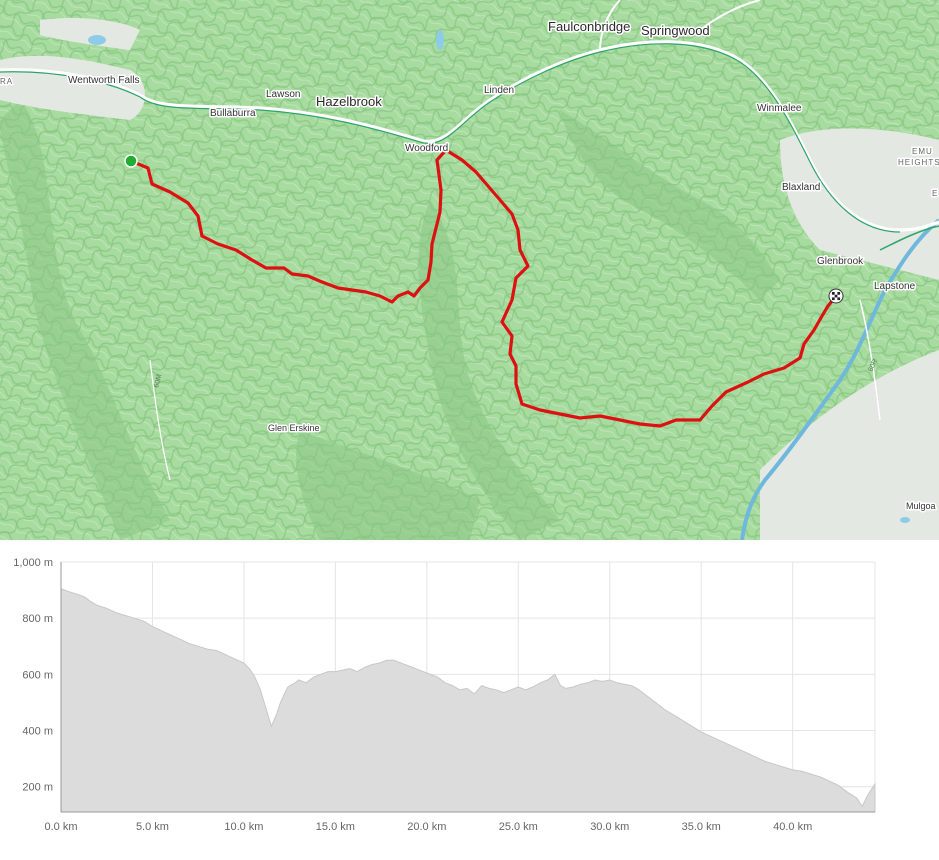 This screenshot has height=860, width=939. I want to click on place-label-glenbrook: Glenbrook, so click(840, 261).